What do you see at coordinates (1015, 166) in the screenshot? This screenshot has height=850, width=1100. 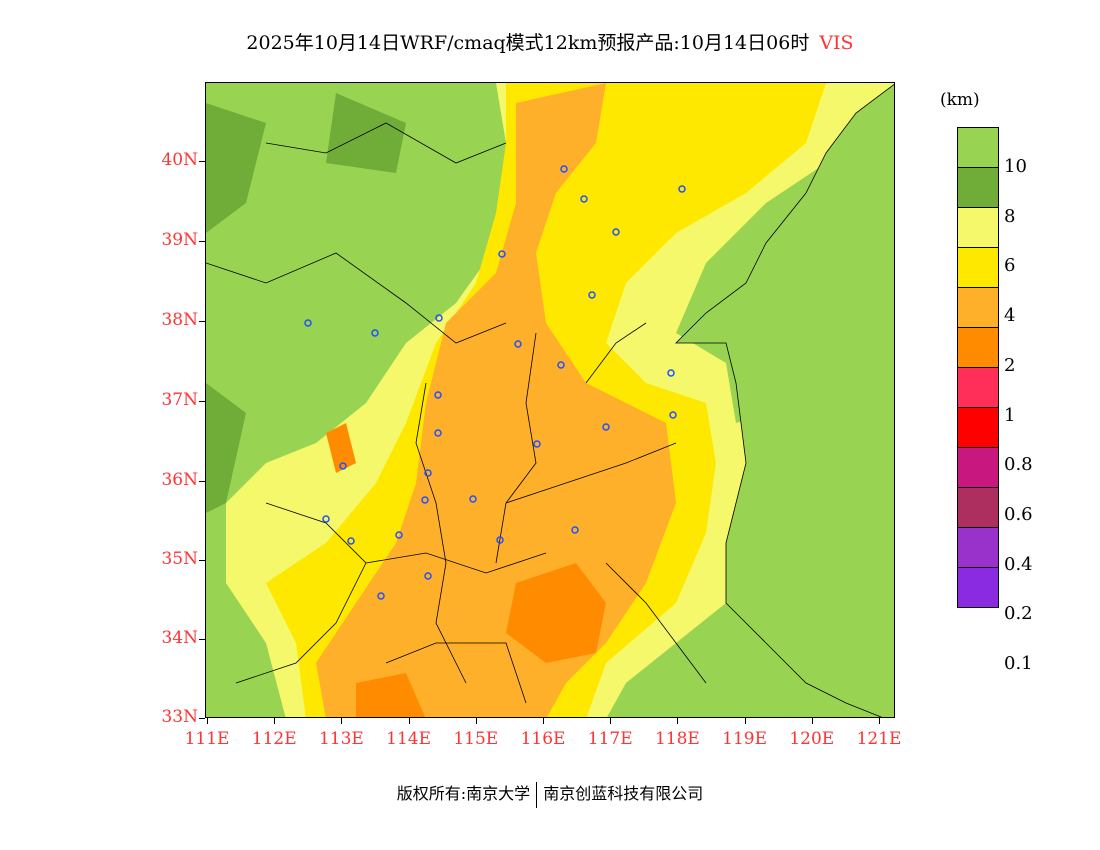 I see `colorbar-label: 10` at bounding box center [1015, 166].